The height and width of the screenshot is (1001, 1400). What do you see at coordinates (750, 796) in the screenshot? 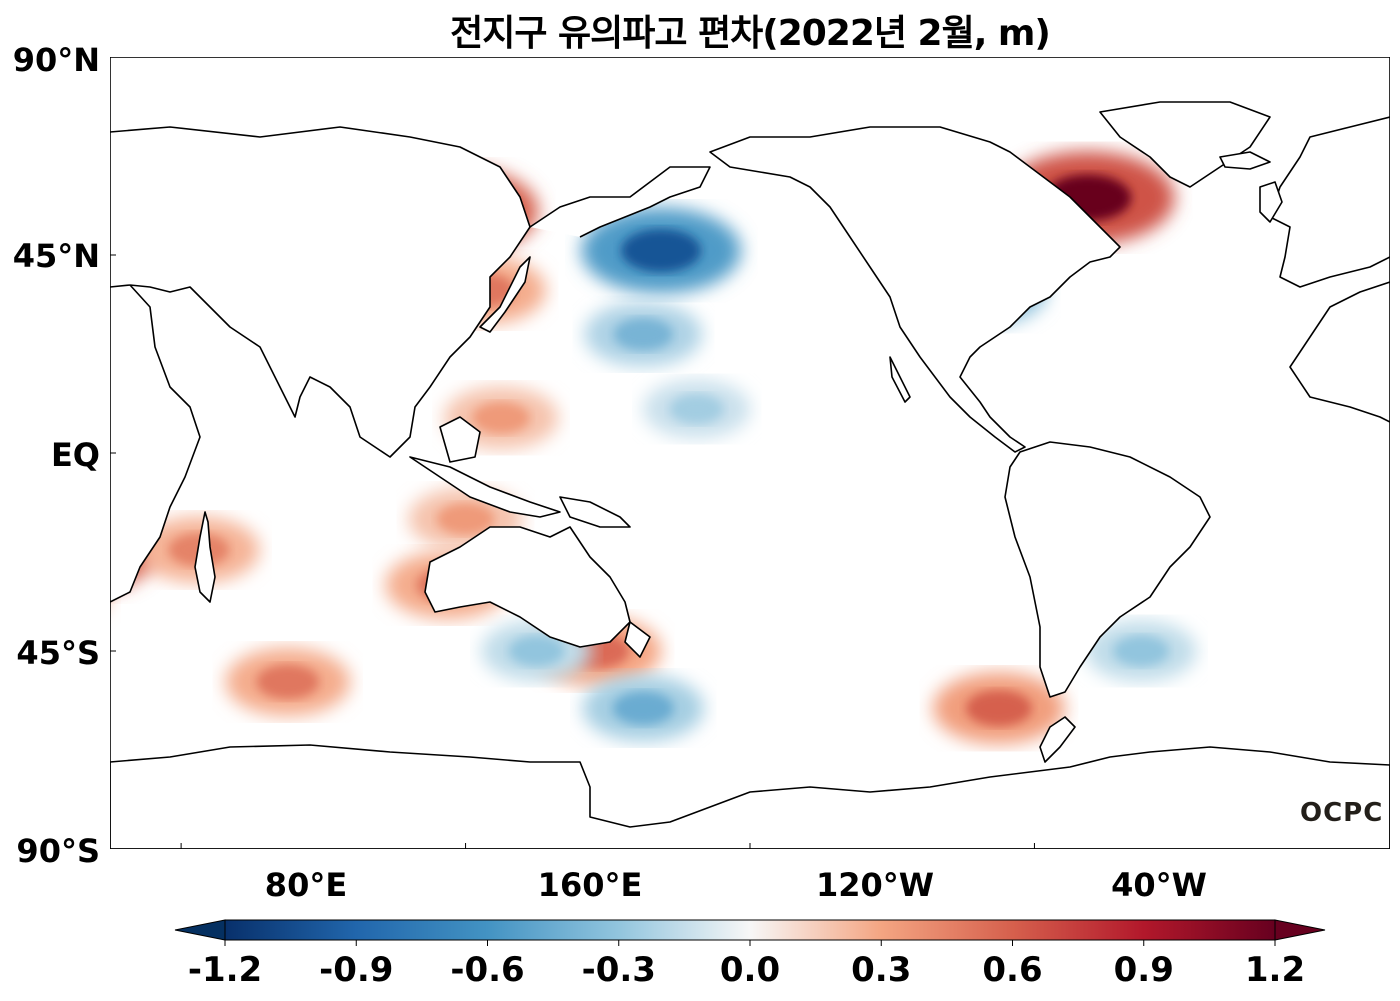
I see `coast-antarctica` at bounding box center [750, 796].